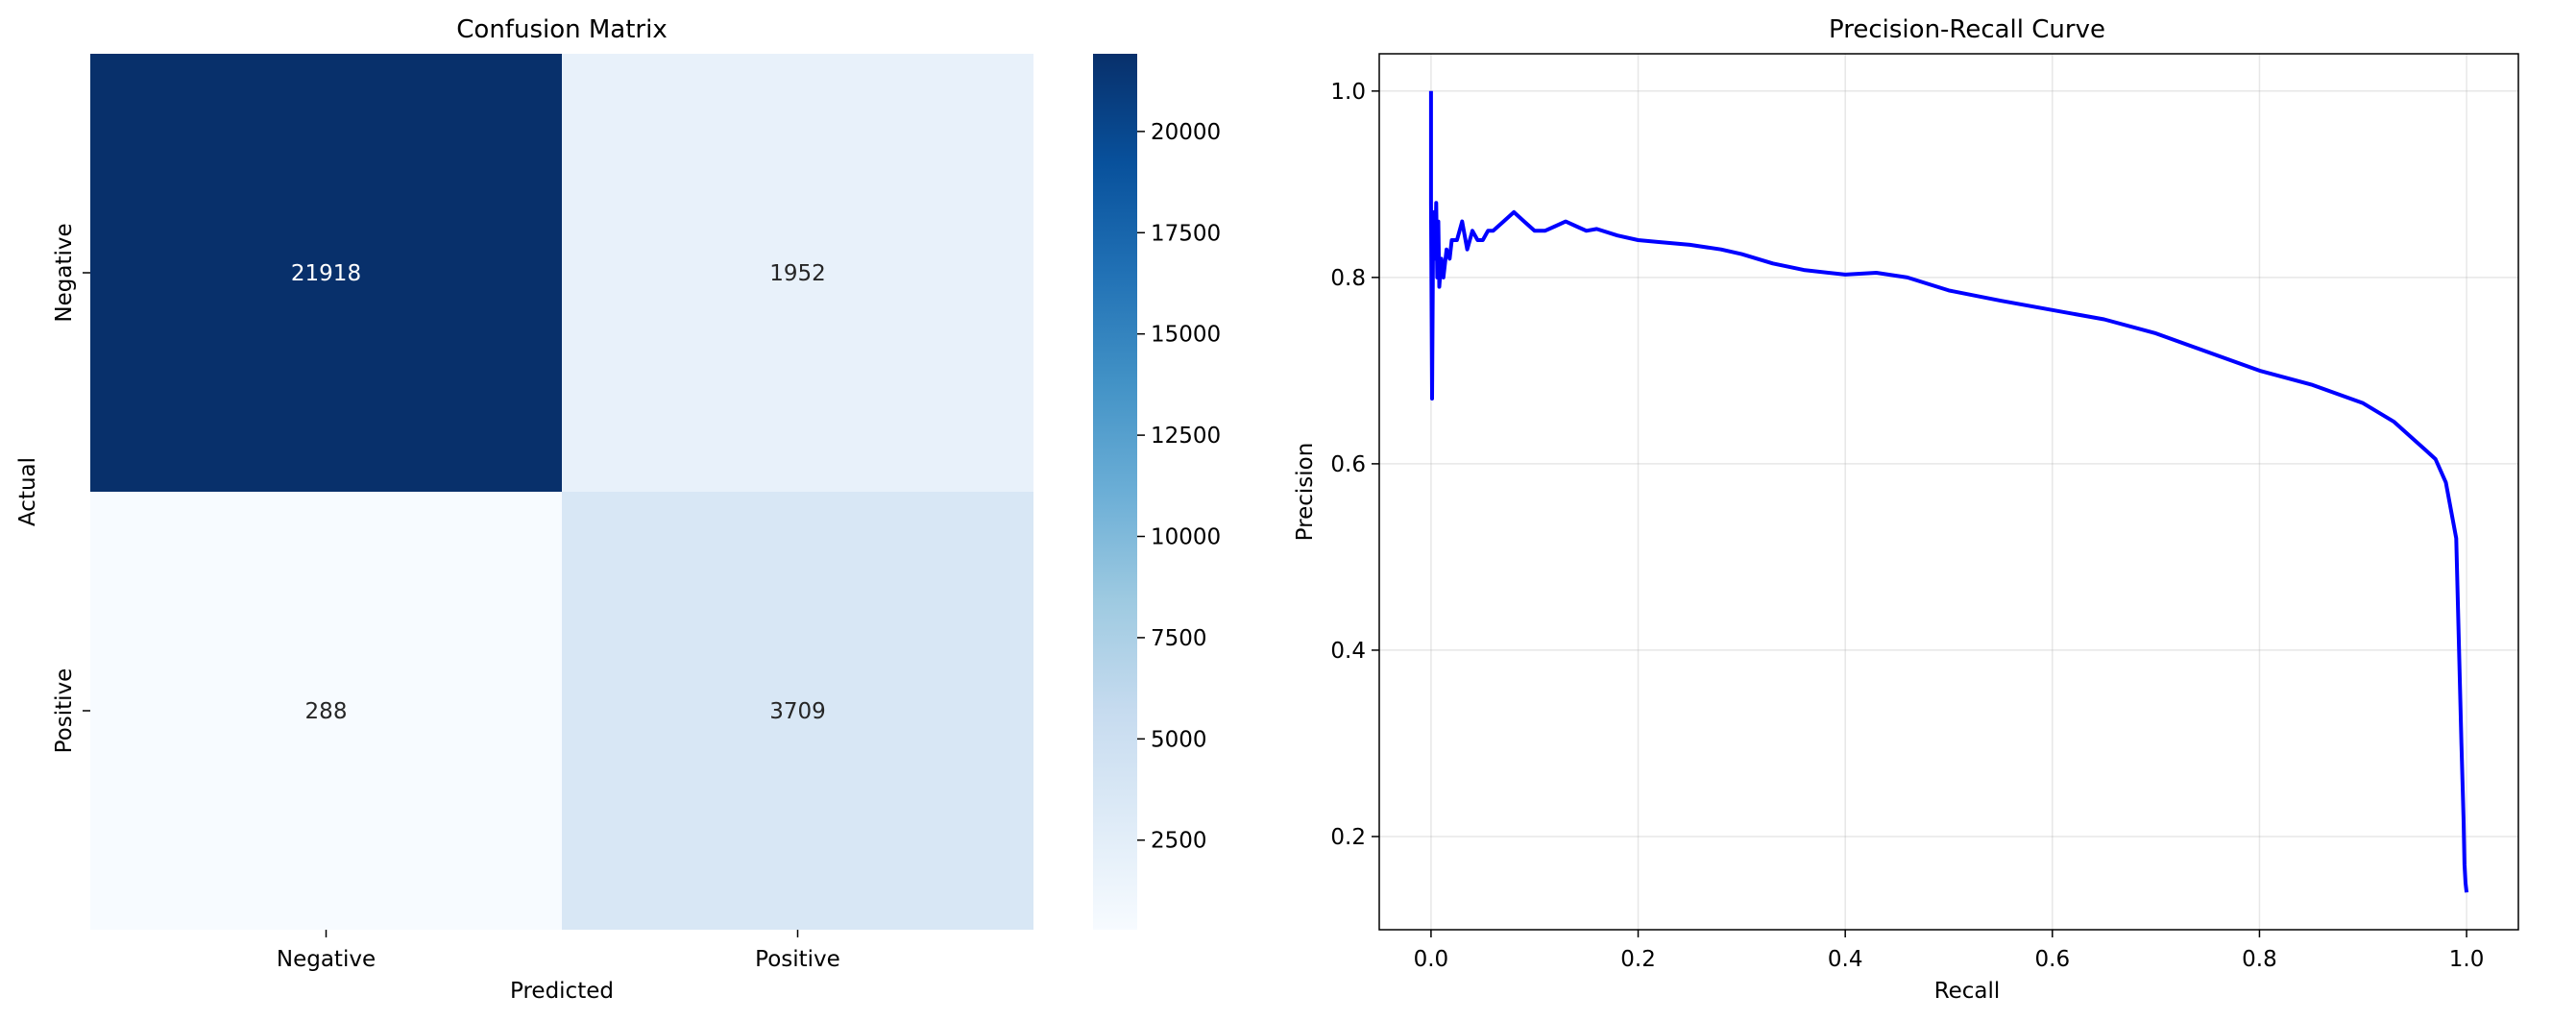 This screenshot has height=1020, width=2576. I want to click on pr-x-tick-label: 0.8, so click(2259, 960).